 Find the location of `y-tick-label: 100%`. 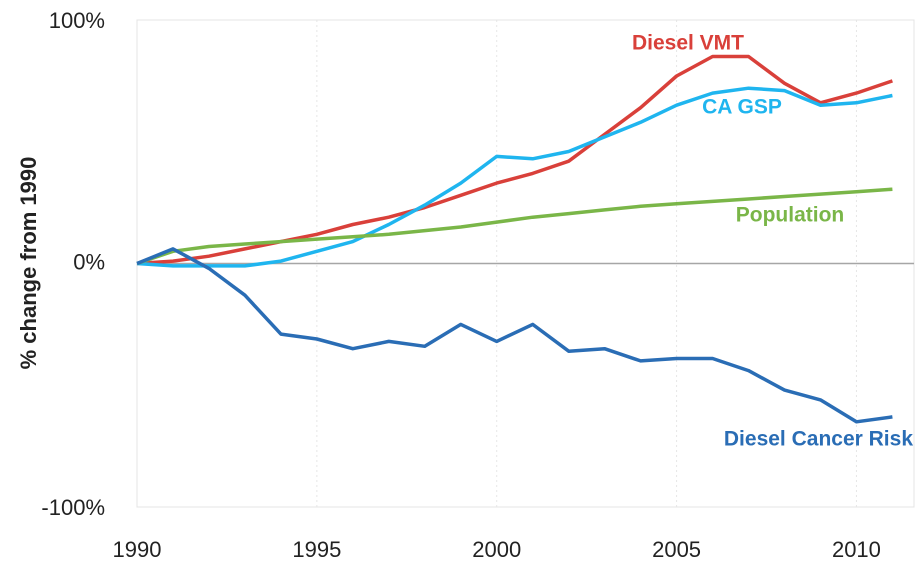

y-tick-label: 100% is located at coordinates (77, 20).